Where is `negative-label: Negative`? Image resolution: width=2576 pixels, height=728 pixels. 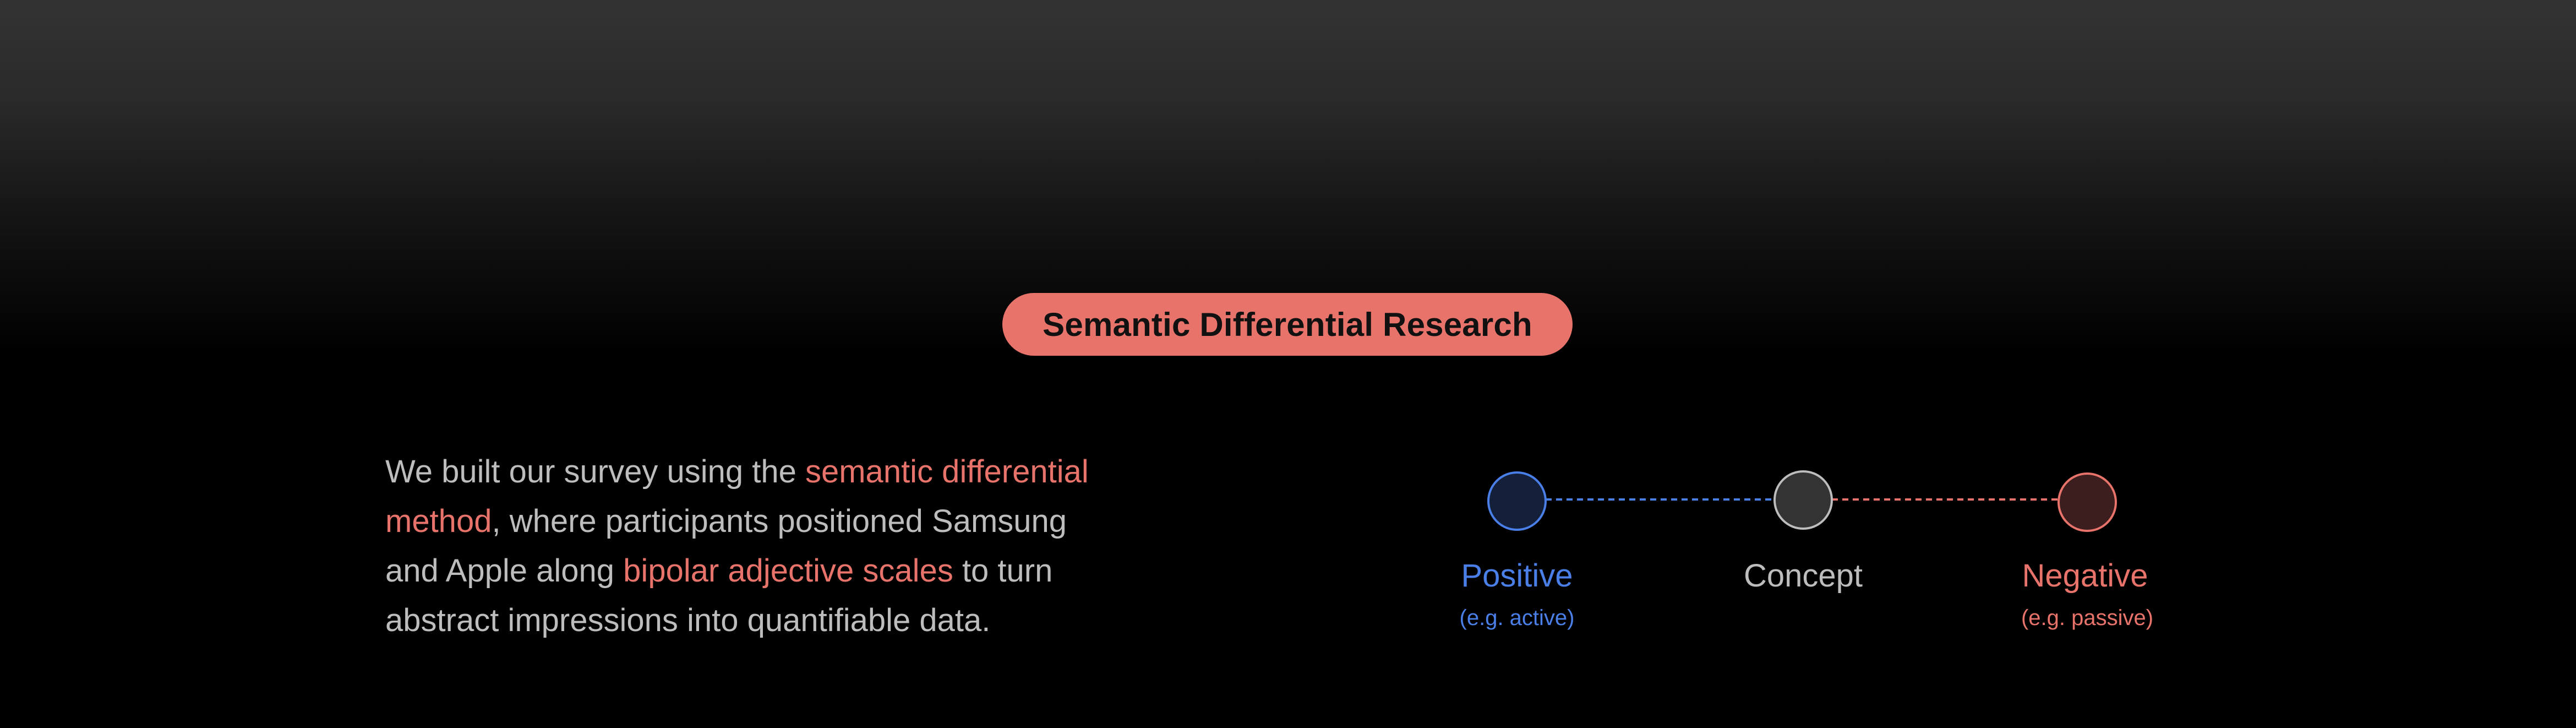 negative-label: Negative is located at coordinates (2085, 576).